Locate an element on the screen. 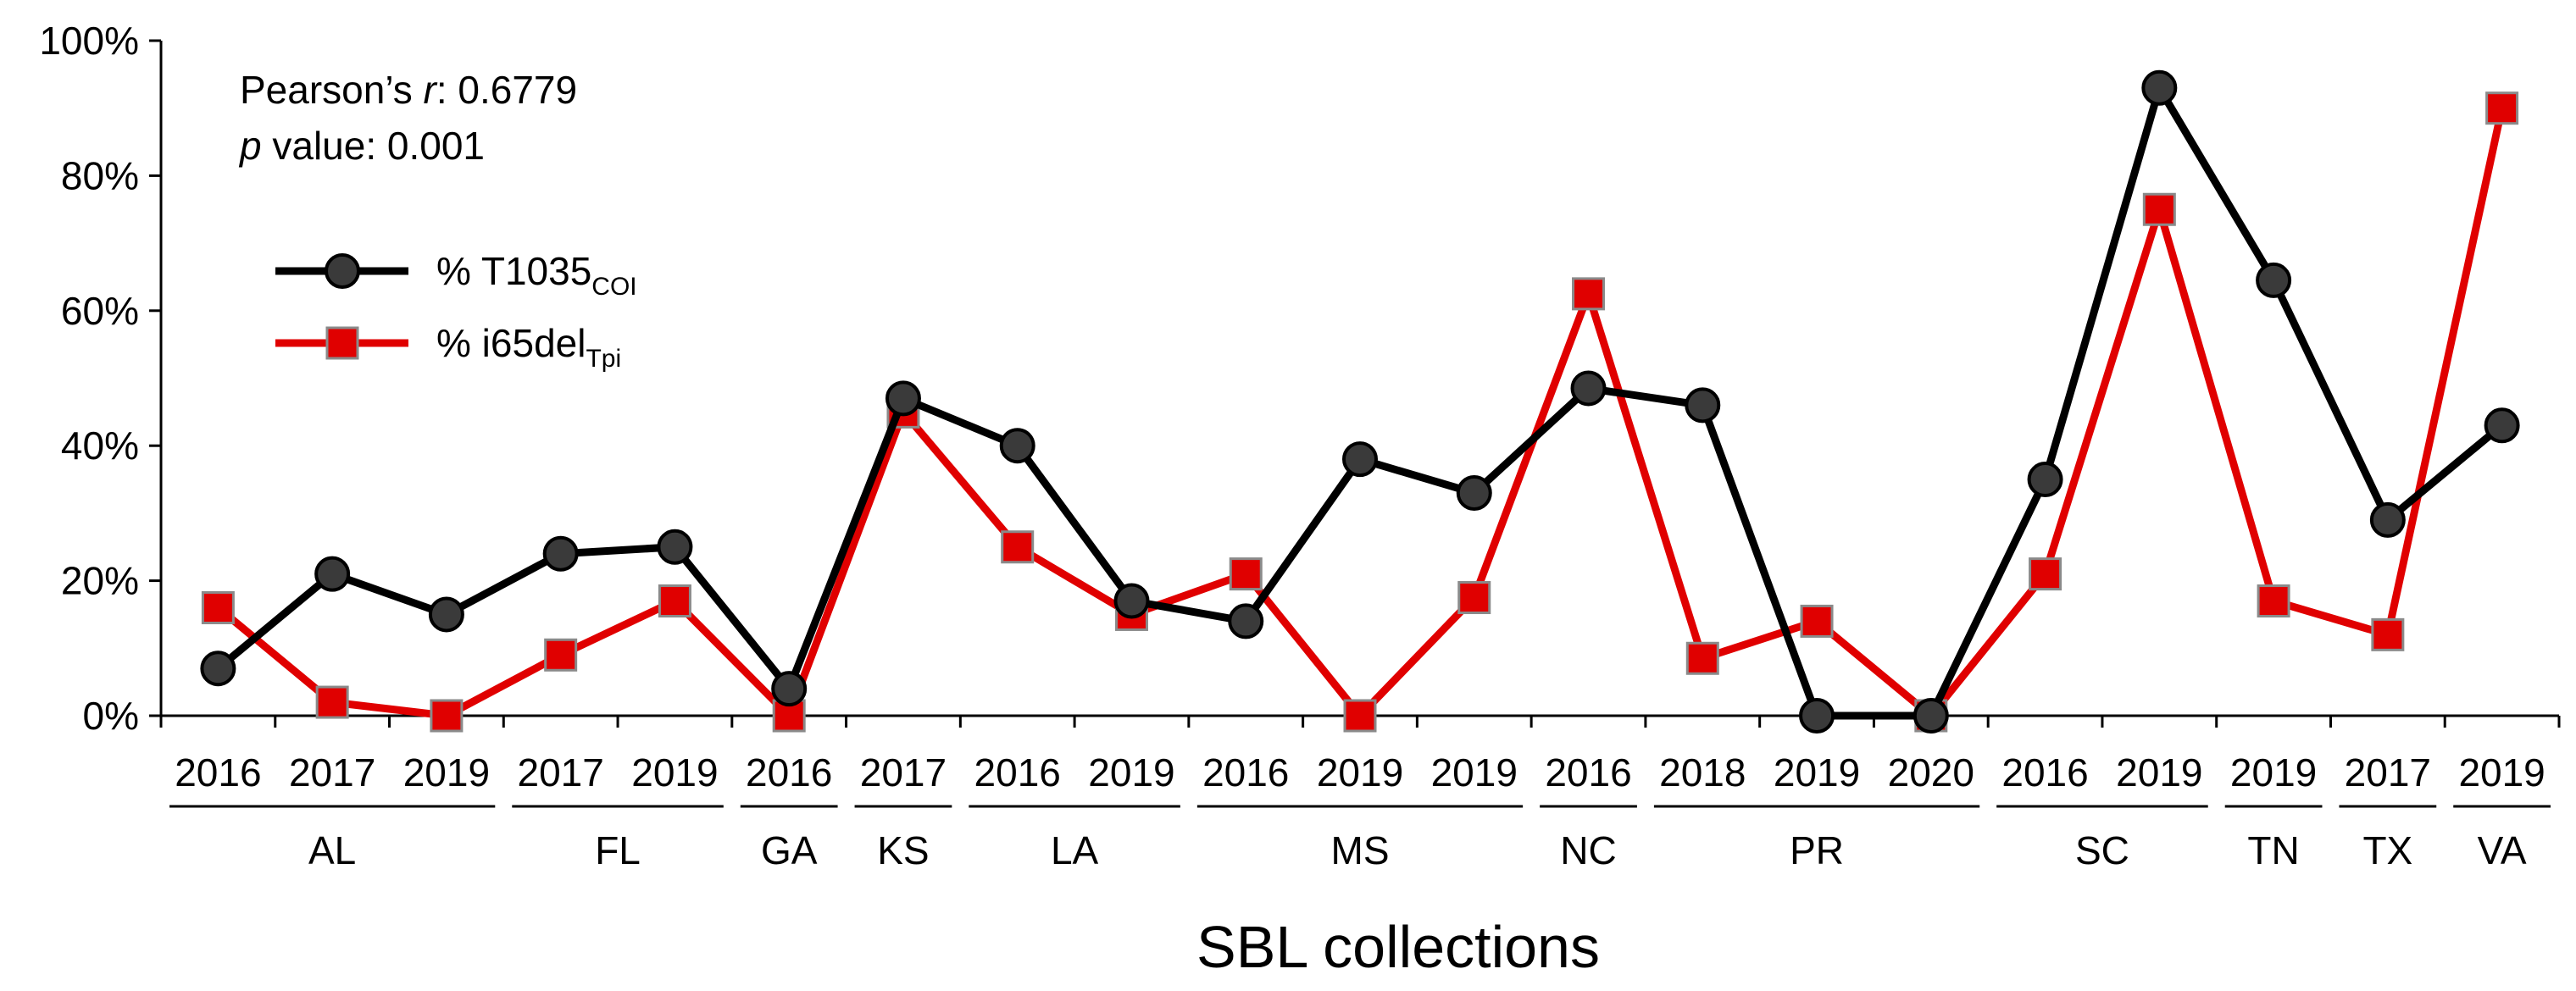 Image resolution: width=2576 pixels, height=991 pixels. x-group-label: SC is located at coordinates (2102, 850).